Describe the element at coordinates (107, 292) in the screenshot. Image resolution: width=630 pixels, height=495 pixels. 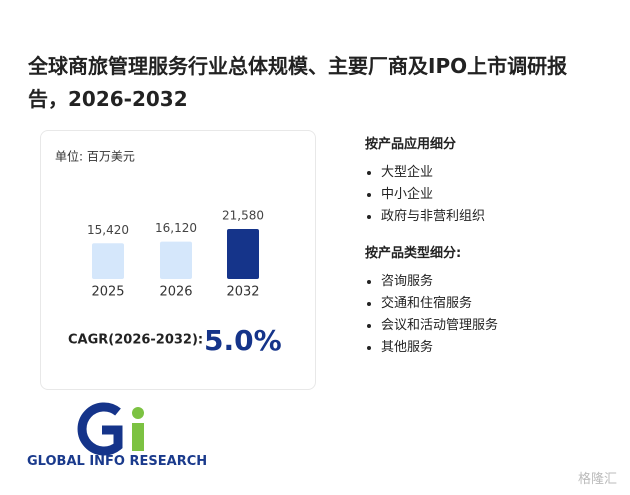
I see `x-tick-label: 2025` at that location.